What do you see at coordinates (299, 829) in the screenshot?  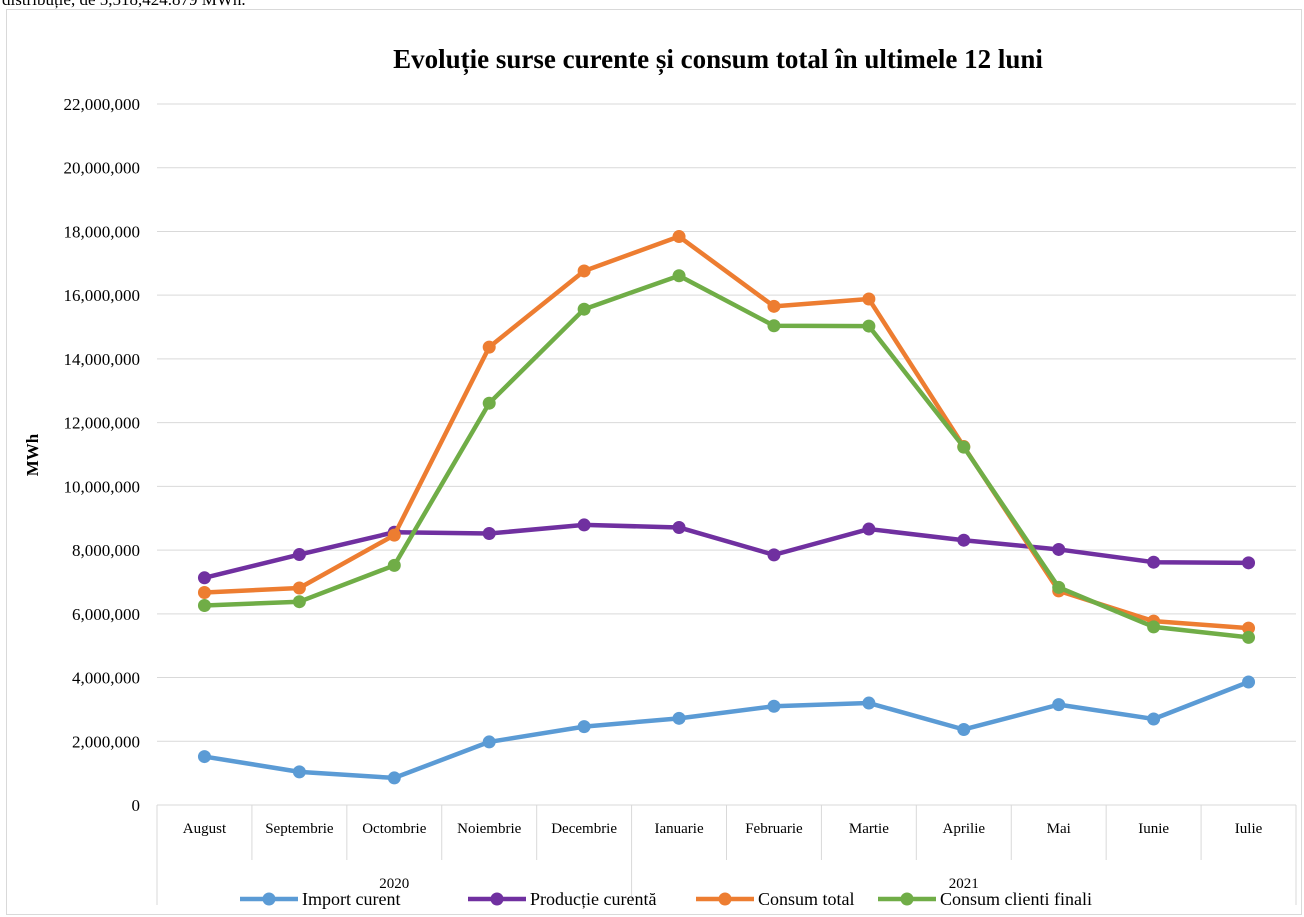 I see `x-tick-label: Septembrie` at bounding box center [299, 829].